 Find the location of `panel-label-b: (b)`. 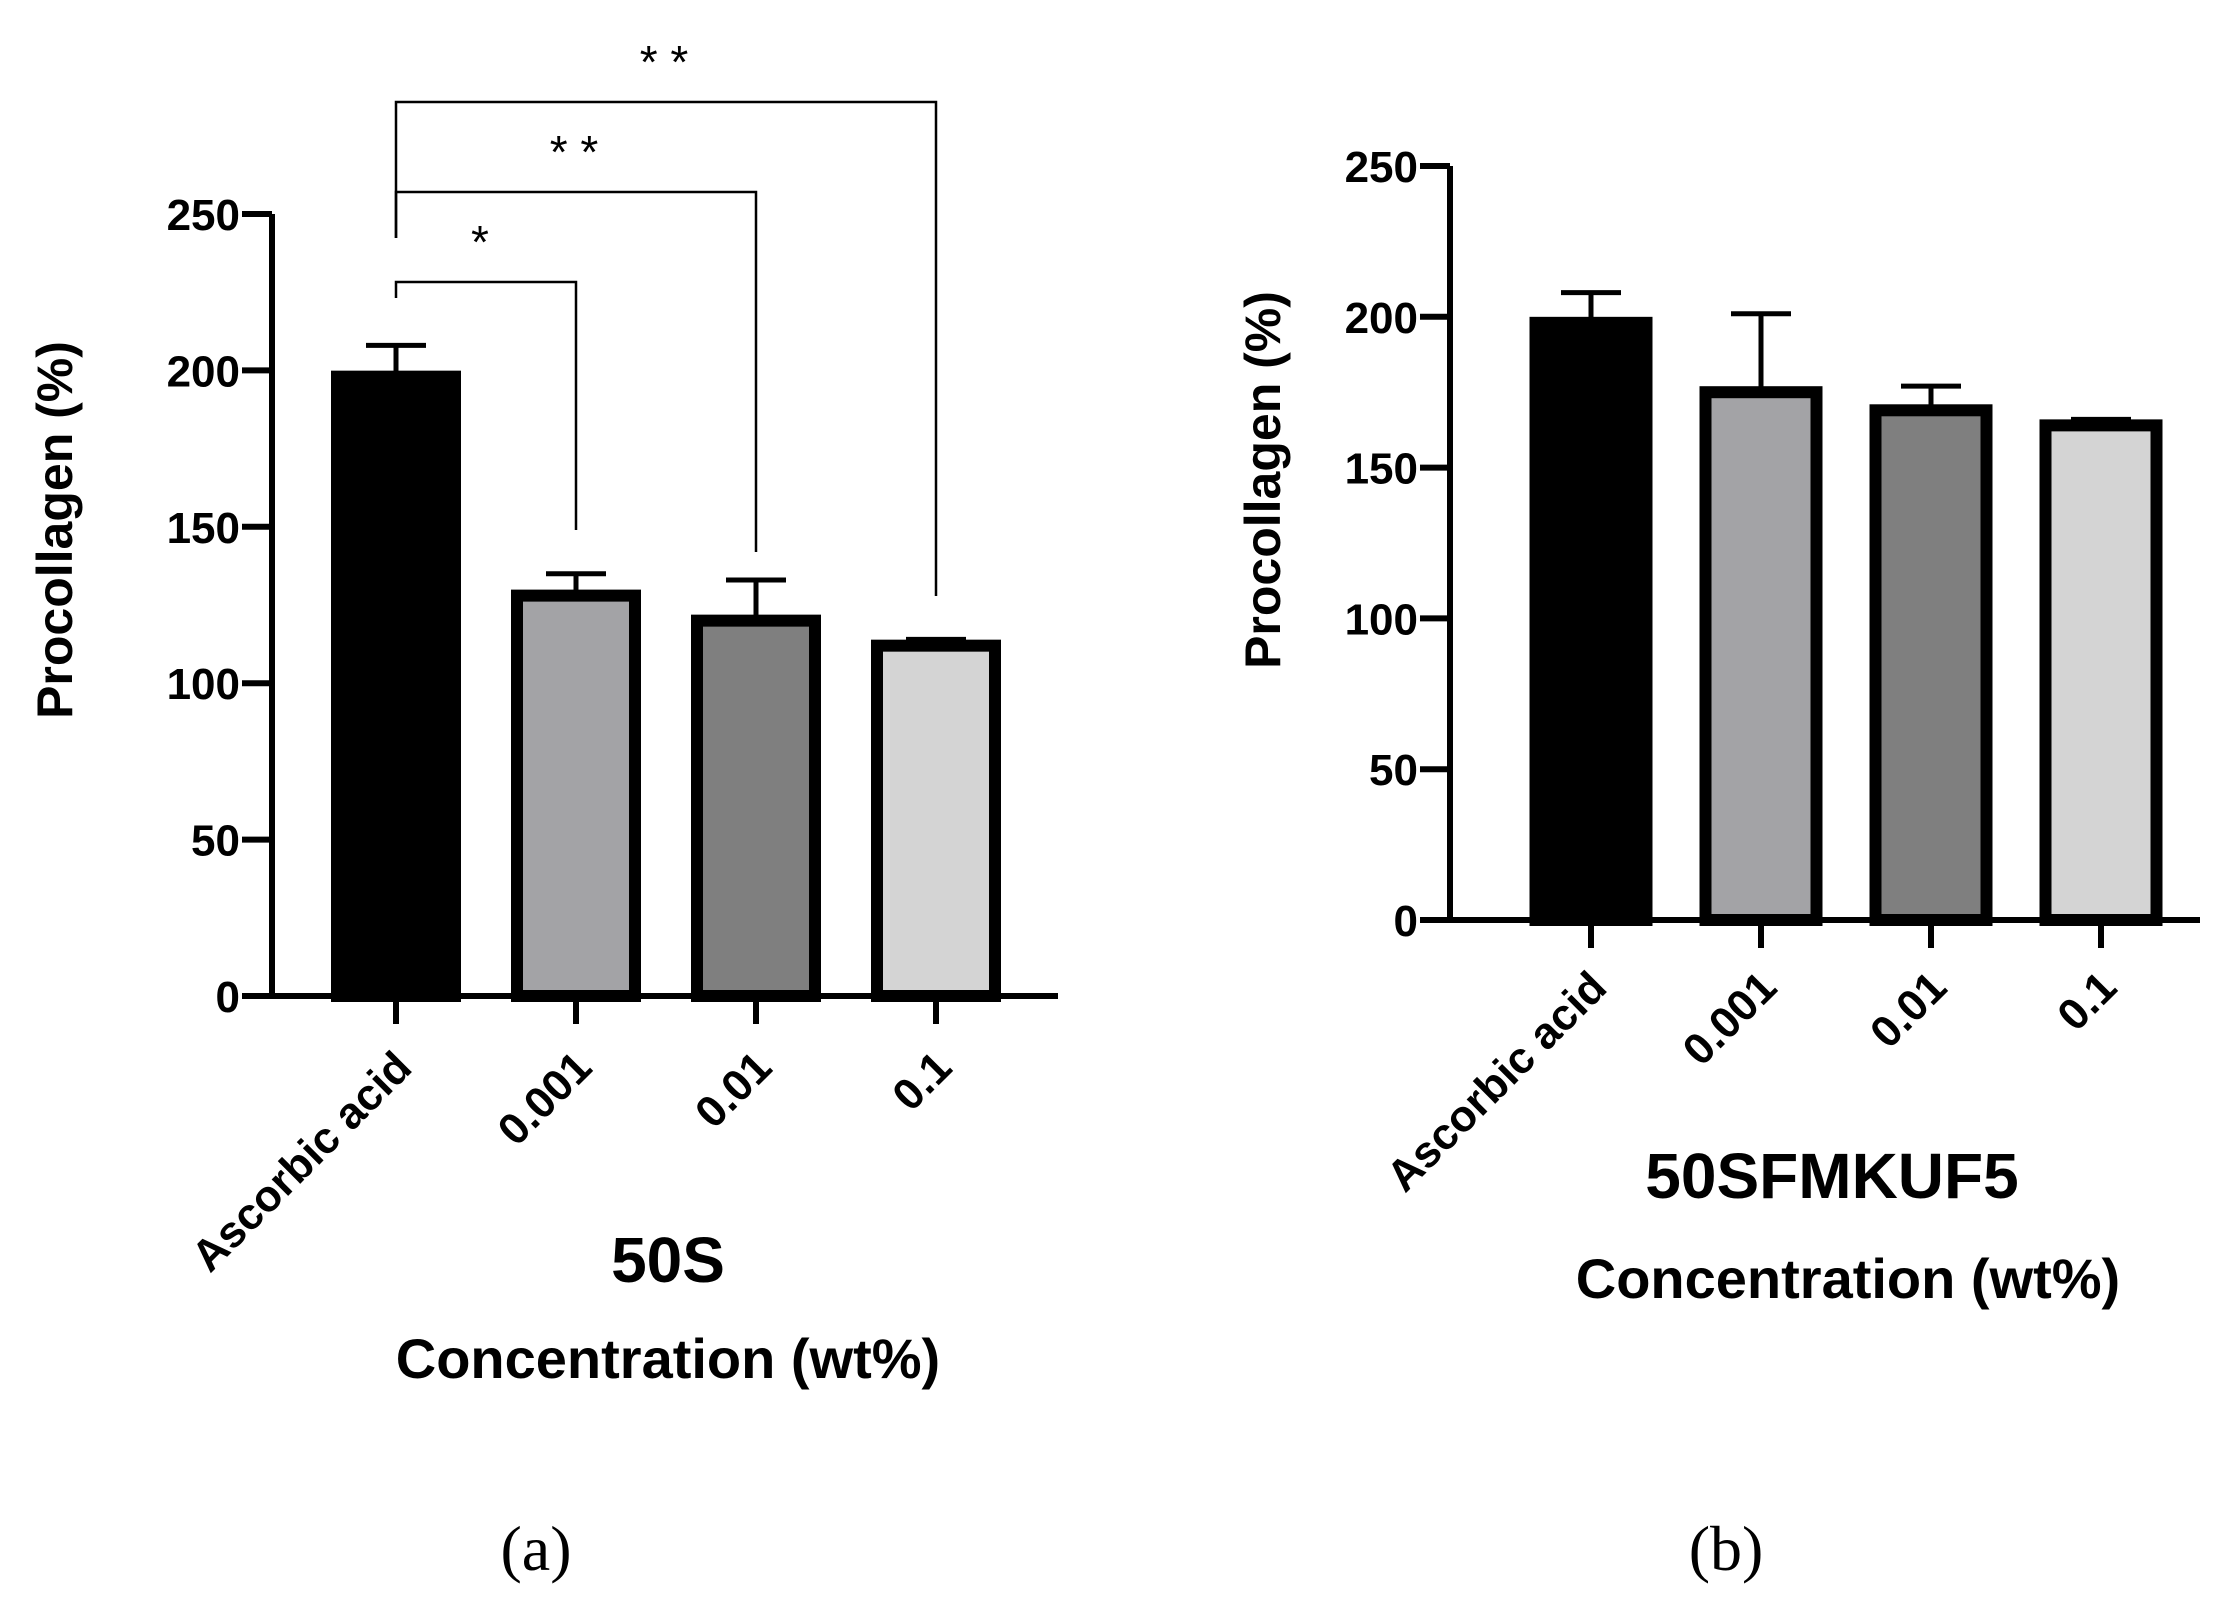

panel-label-b: (b) is located at coordinates (1726, 1548).